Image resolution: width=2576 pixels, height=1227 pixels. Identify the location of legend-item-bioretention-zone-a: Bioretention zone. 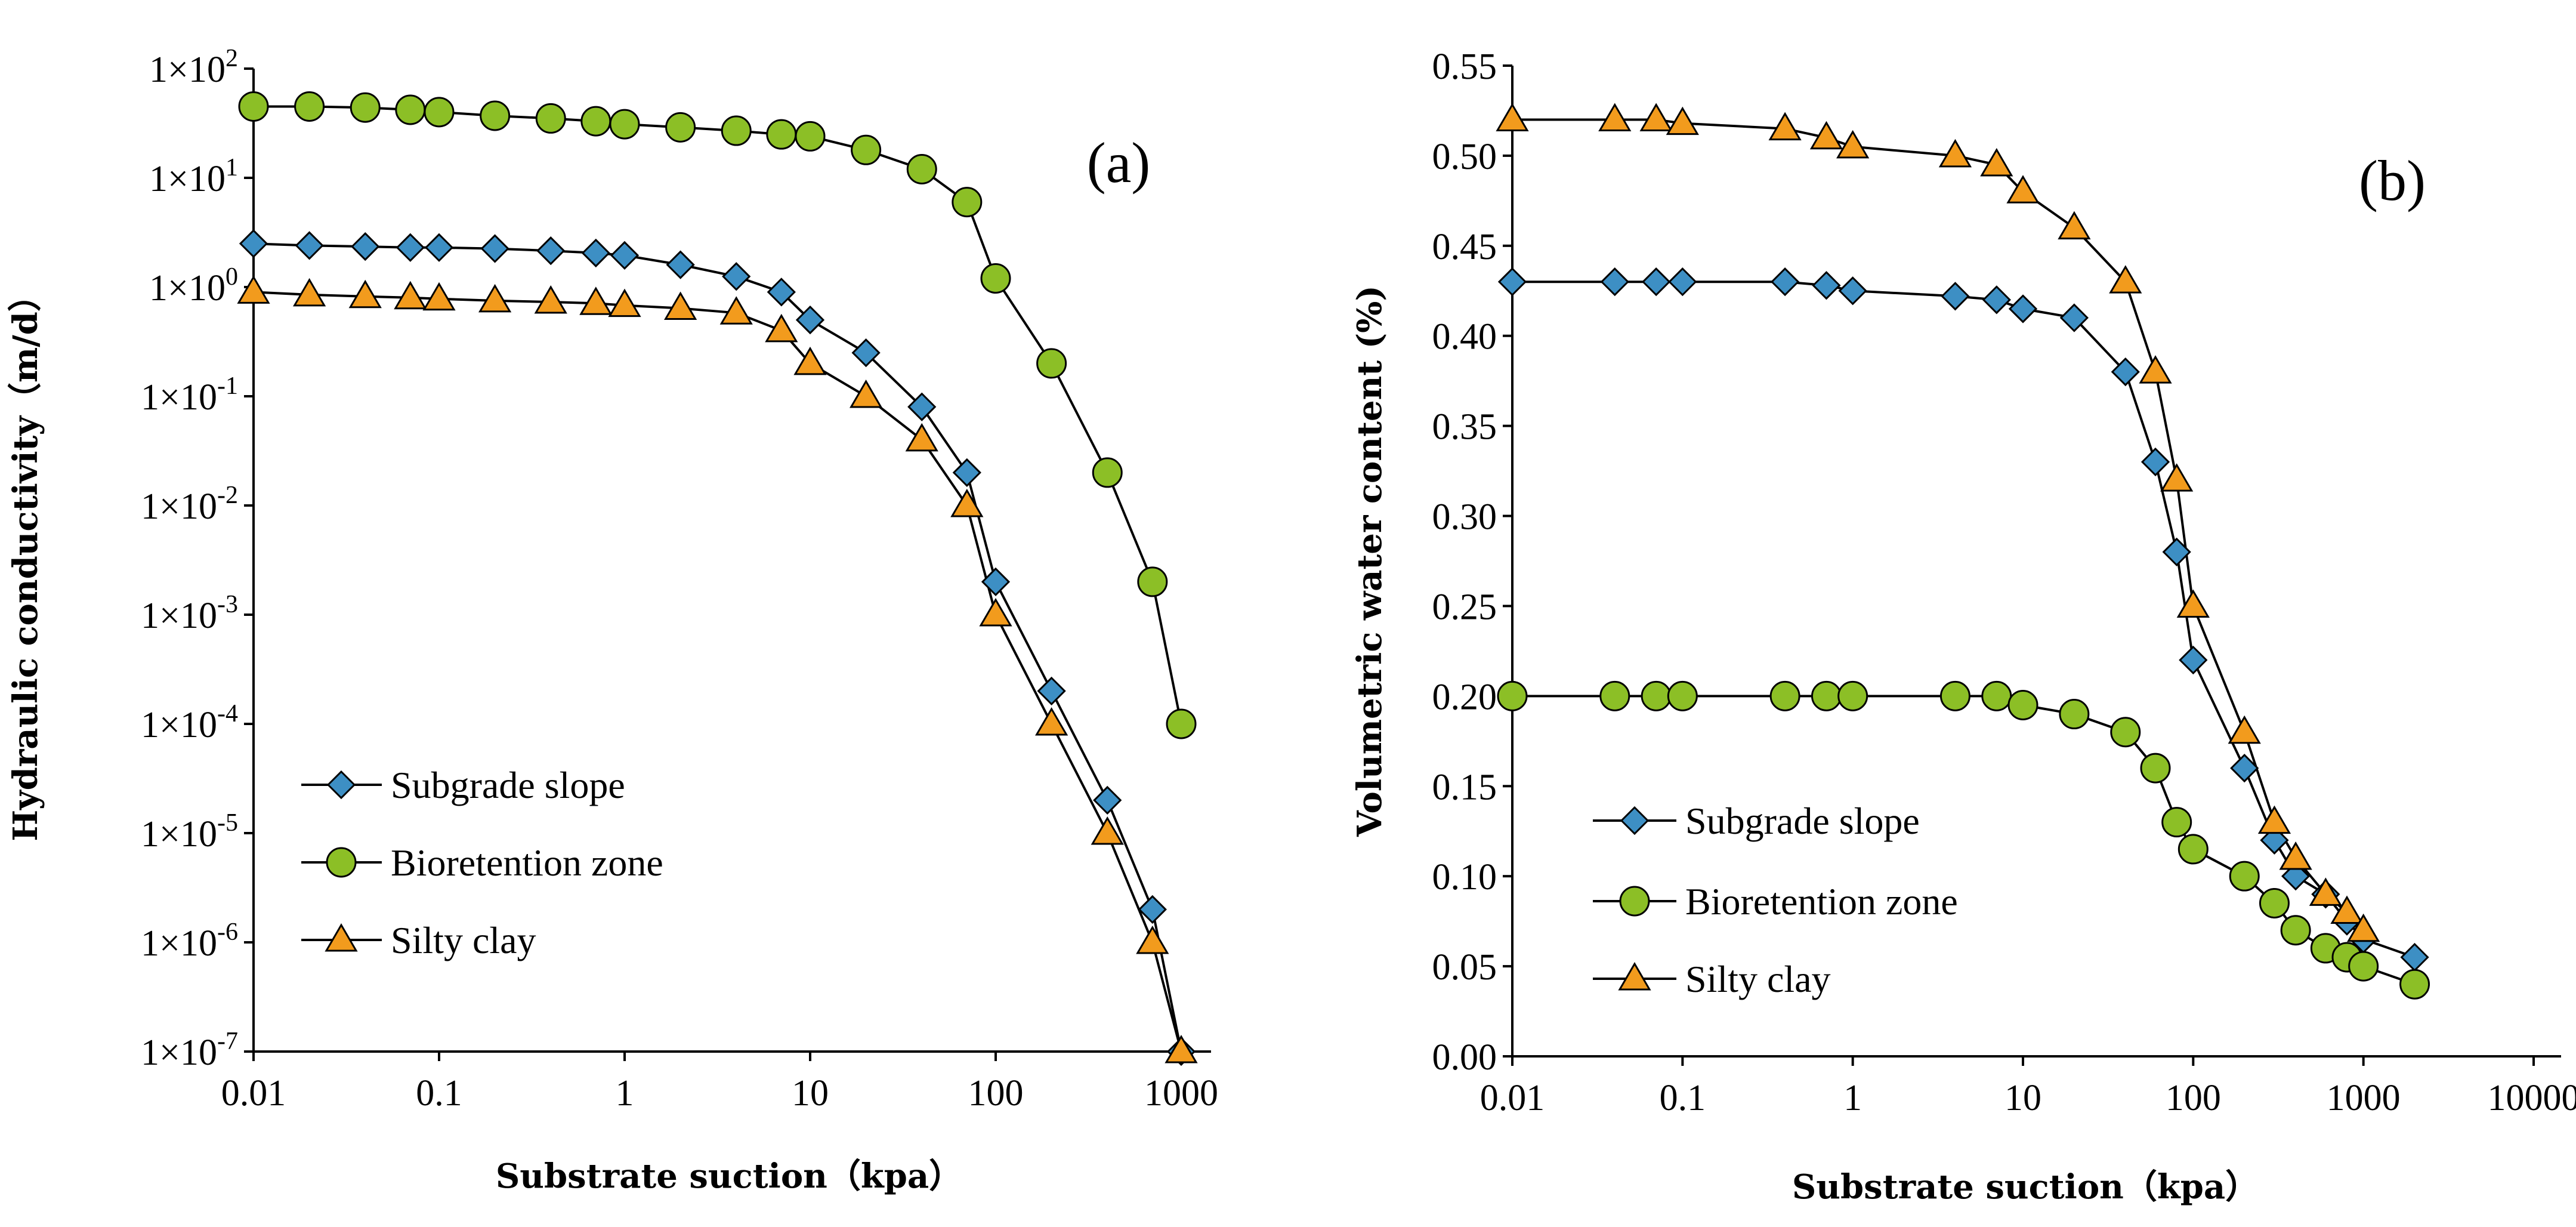
(482, 862).